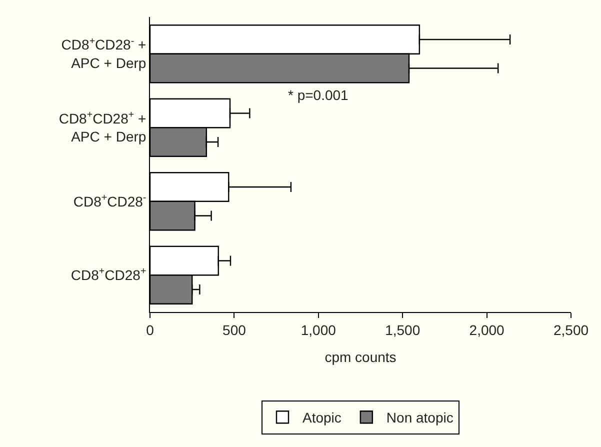 This screenshot has height=447, width=601. What do you see at coordinates (108, 275) in the screenshot?
I see `y-tick-label: CD8$^{+}$CD28$^{+}$` at bounding box center [108, 275].